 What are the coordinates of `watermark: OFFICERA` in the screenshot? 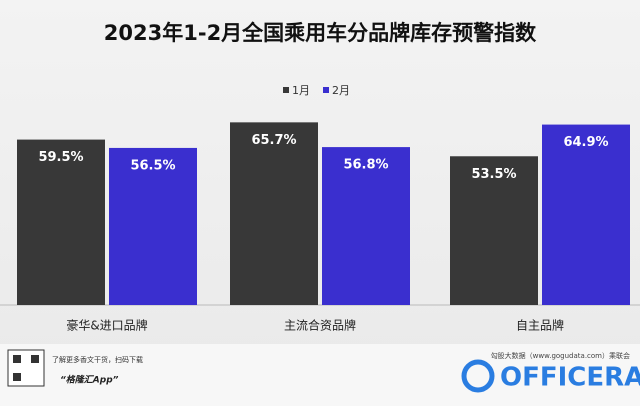 It's located at (570, 378).